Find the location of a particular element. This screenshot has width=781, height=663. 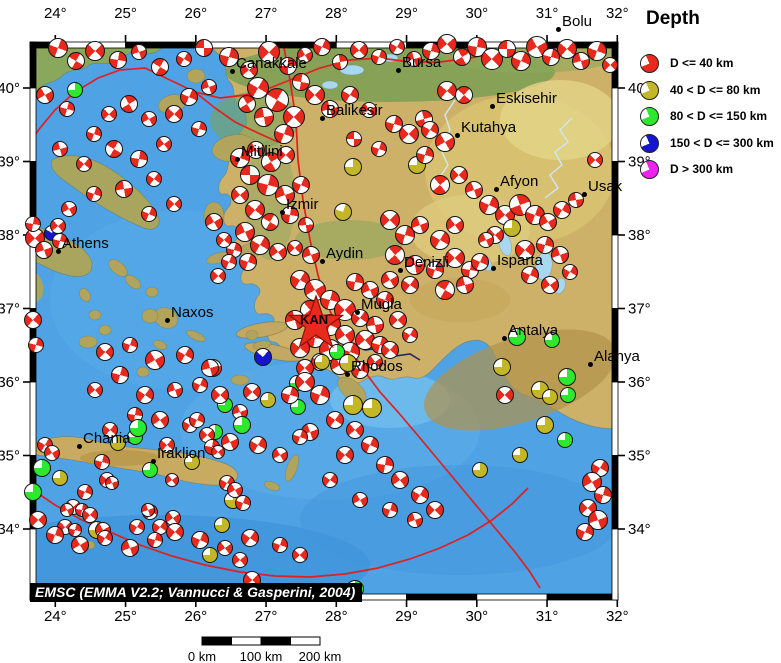

axis-tick-label: 36° is located at coordinates (639, 382).